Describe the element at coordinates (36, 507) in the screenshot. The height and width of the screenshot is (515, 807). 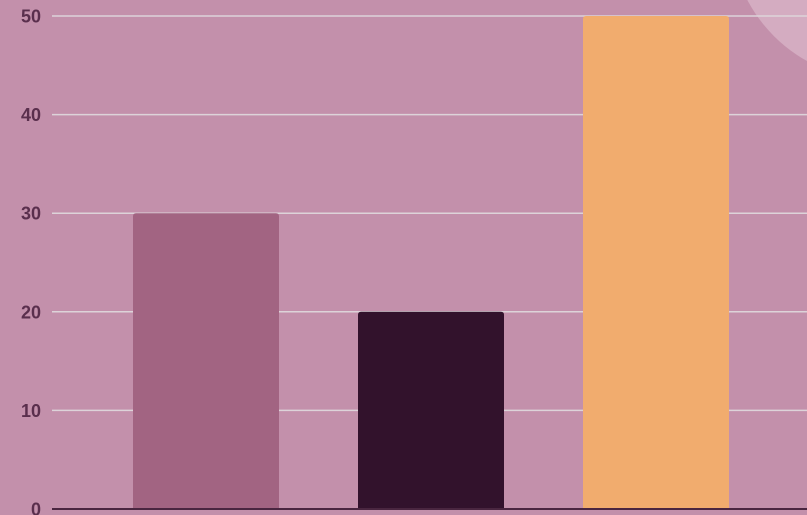
I see `y-tick-label-0: 0` at that location.